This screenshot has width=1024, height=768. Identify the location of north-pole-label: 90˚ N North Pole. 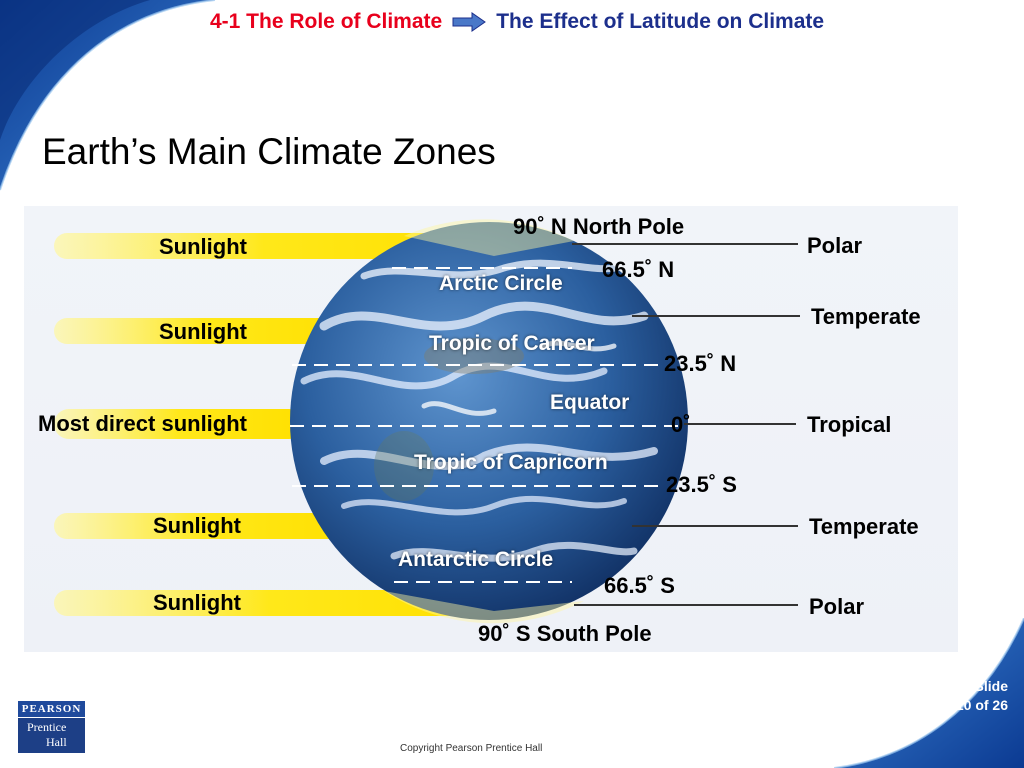
(599, 226).